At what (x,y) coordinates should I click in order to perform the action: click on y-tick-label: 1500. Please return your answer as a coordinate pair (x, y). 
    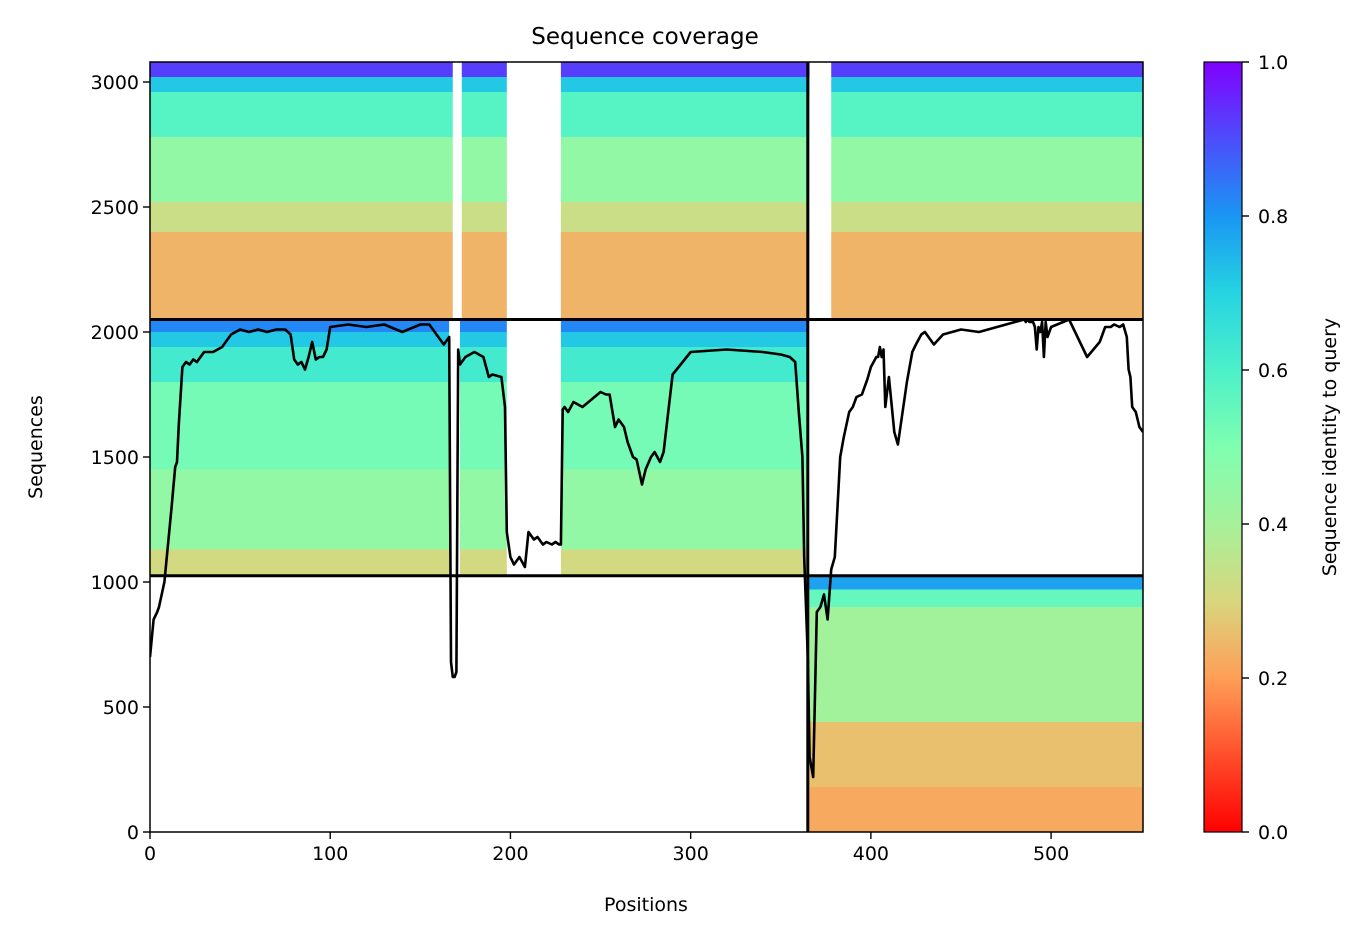
    Looking at the image, I should click on (115, 458).